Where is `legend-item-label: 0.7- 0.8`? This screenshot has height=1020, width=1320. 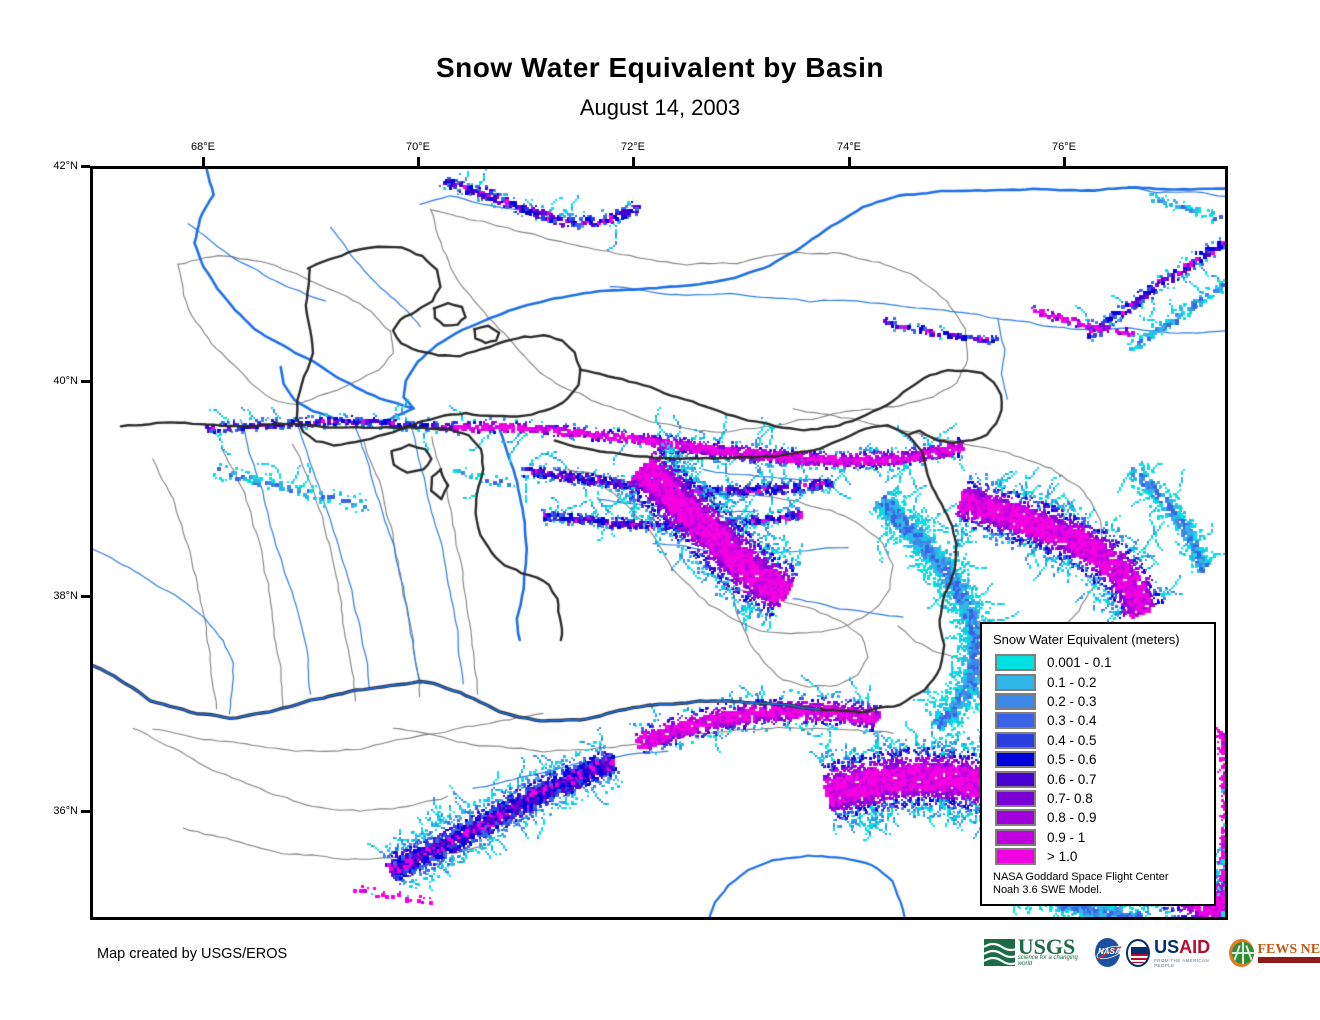
legend-item-label: 0.7- 0.8 is located at coordinates (1070, 798).